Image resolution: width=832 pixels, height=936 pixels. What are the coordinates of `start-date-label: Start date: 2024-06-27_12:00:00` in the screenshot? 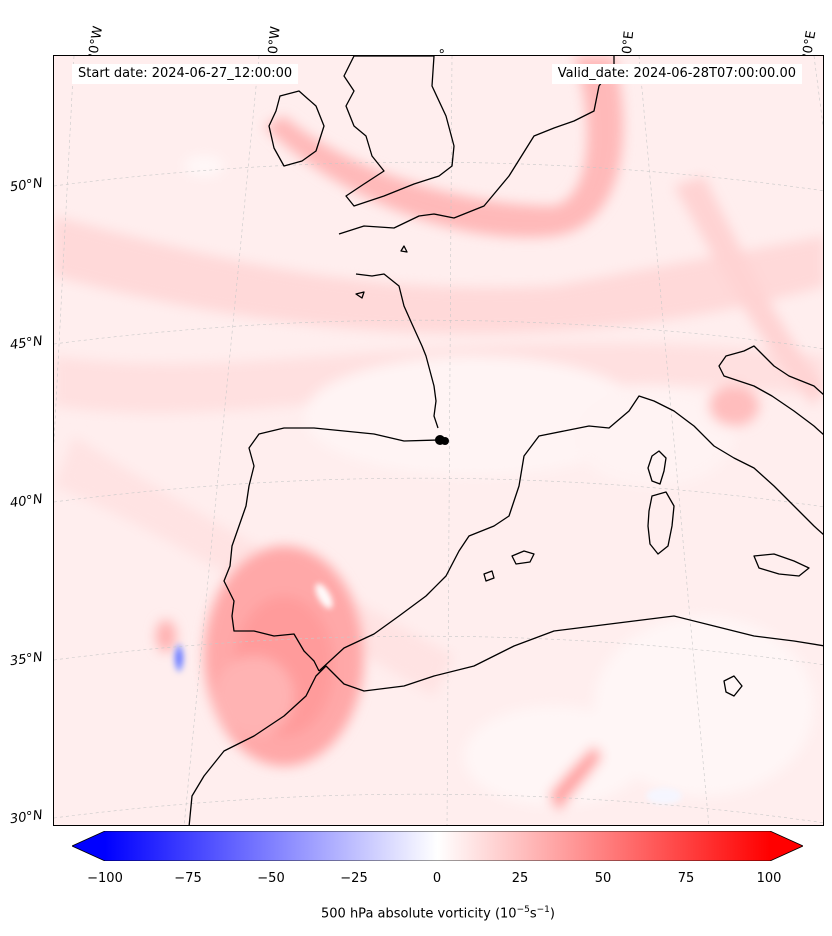 It's located at (185, 74).